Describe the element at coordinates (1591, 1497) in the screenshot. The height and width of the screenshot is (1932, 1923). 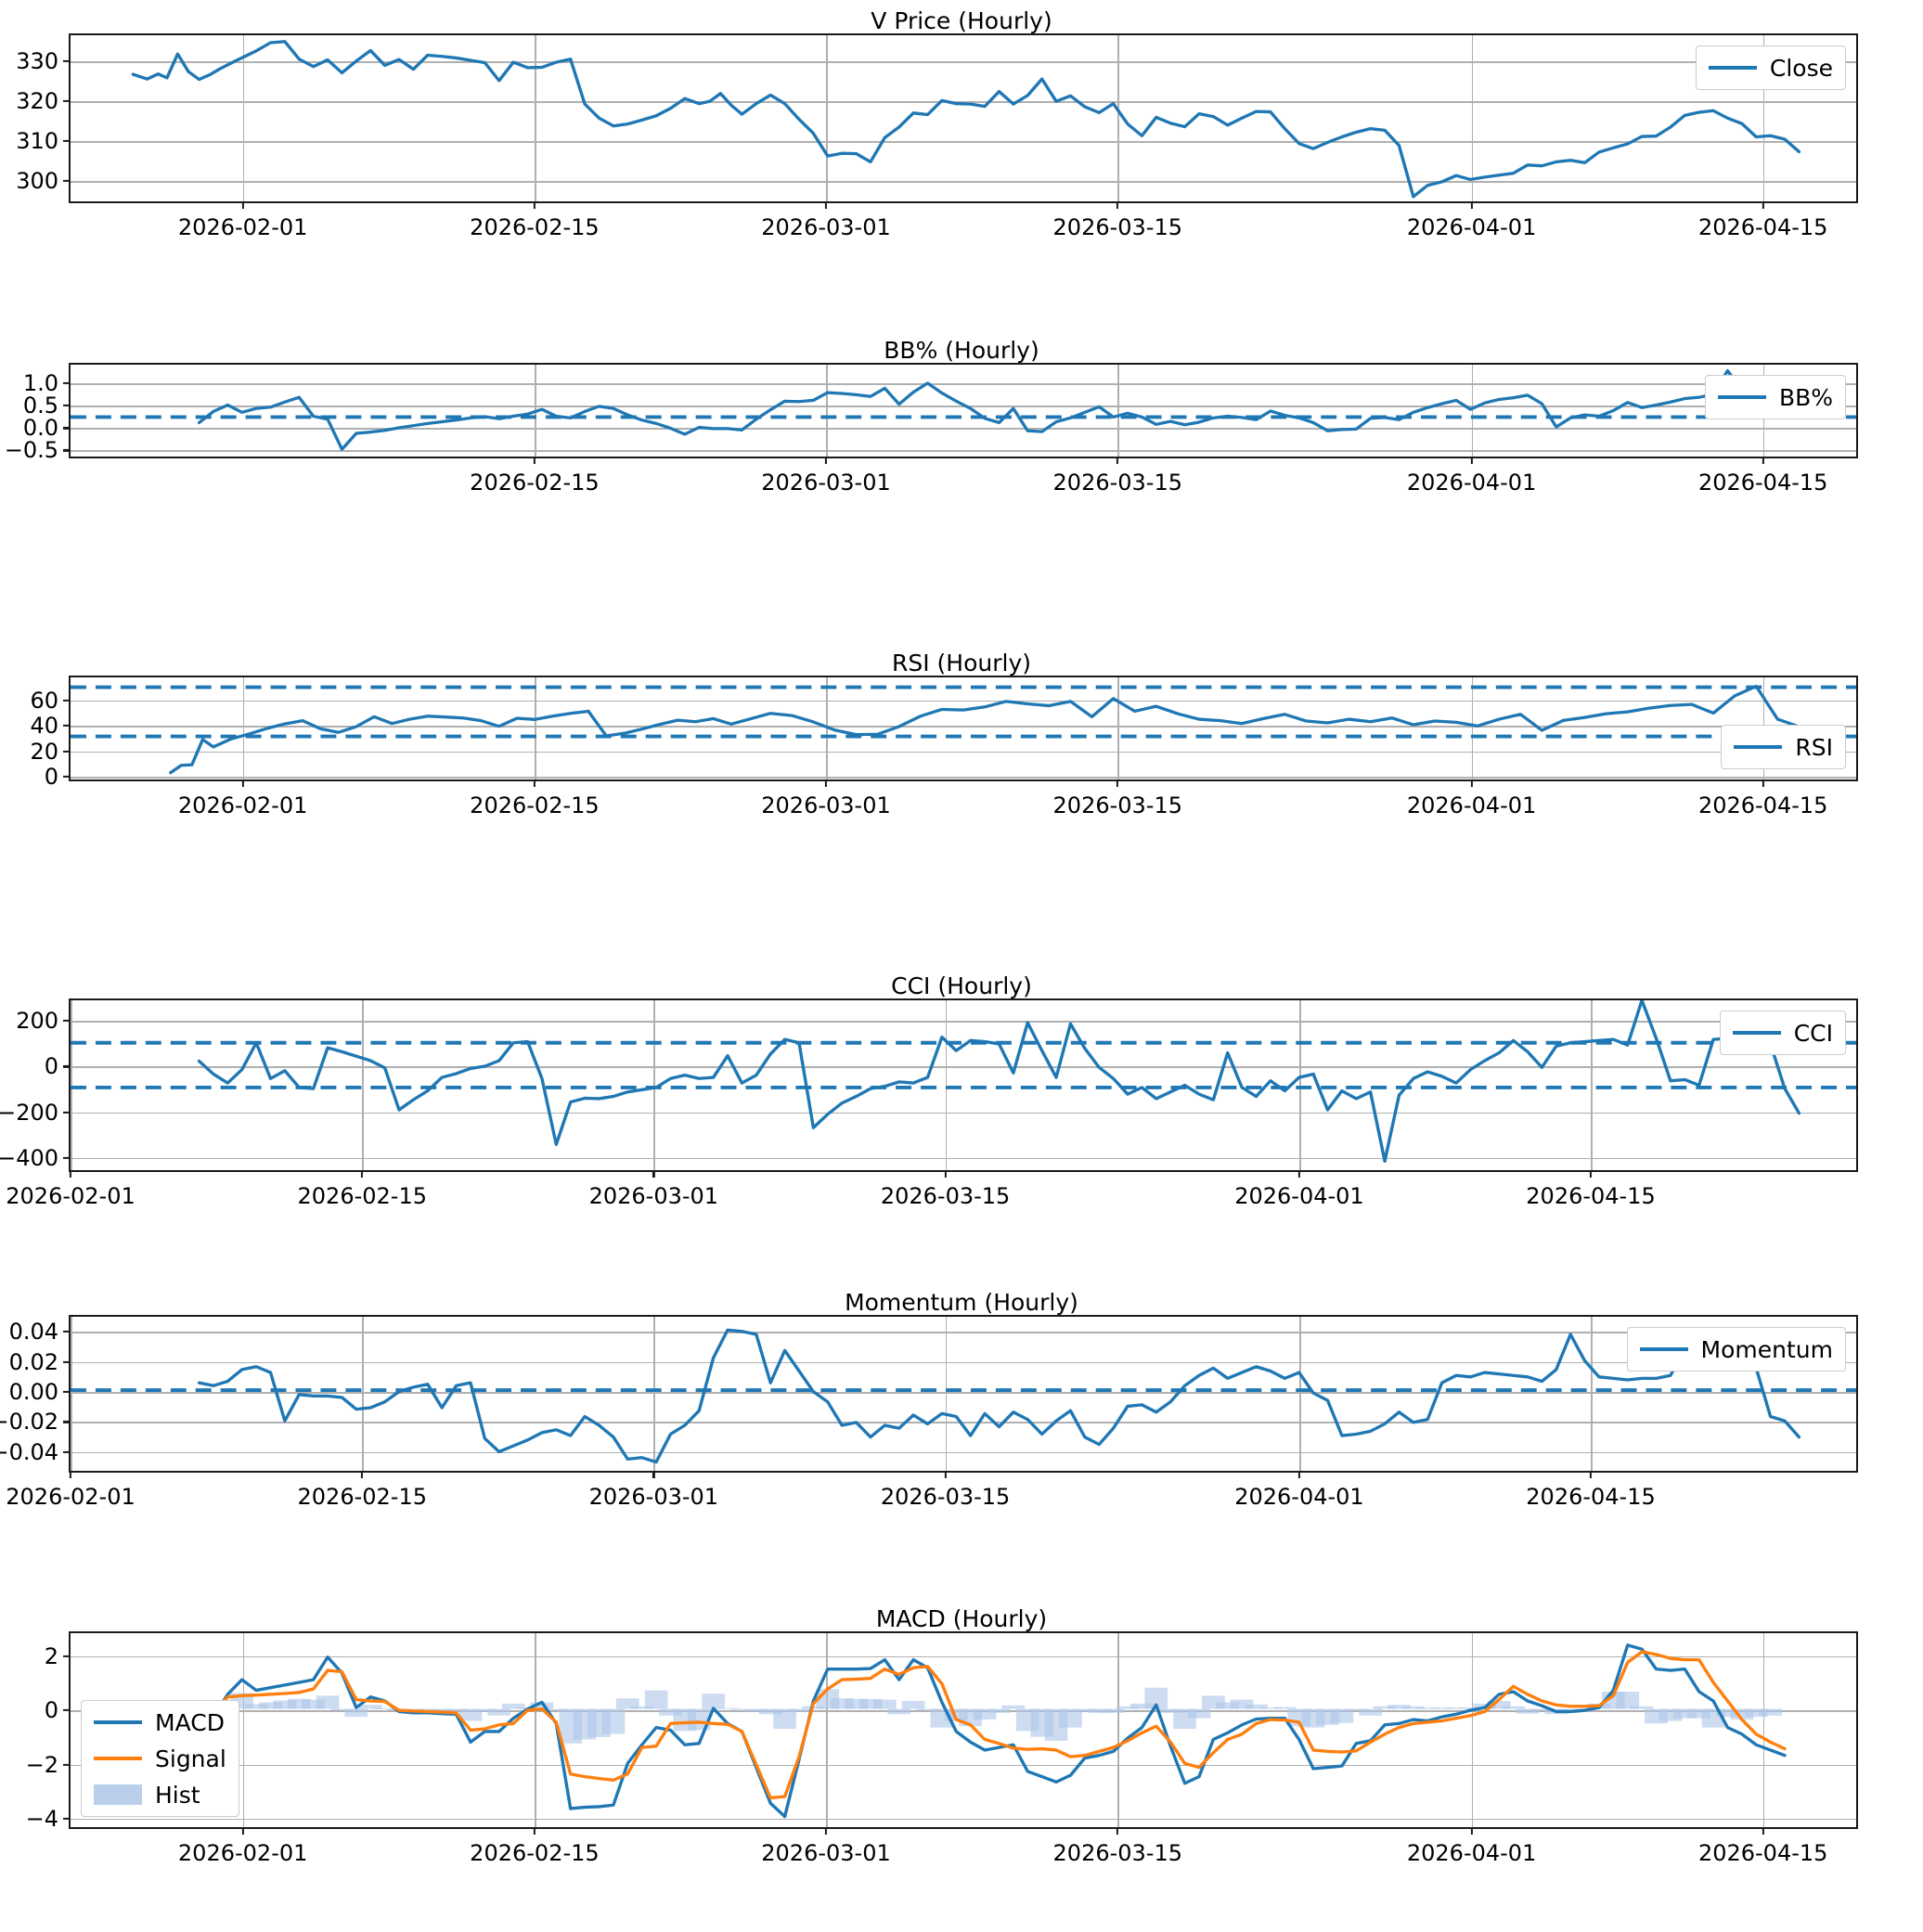
I see `xtick-label-momentum-5: 2026-04-15` at that location.